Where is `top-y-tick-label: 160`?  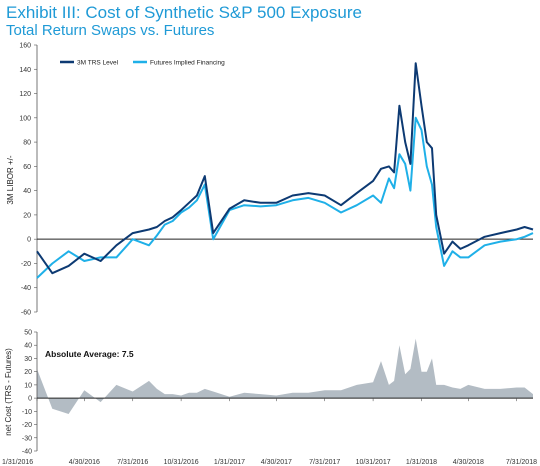
top-y-tick-label: 160 is located at coordinates (25, 46).